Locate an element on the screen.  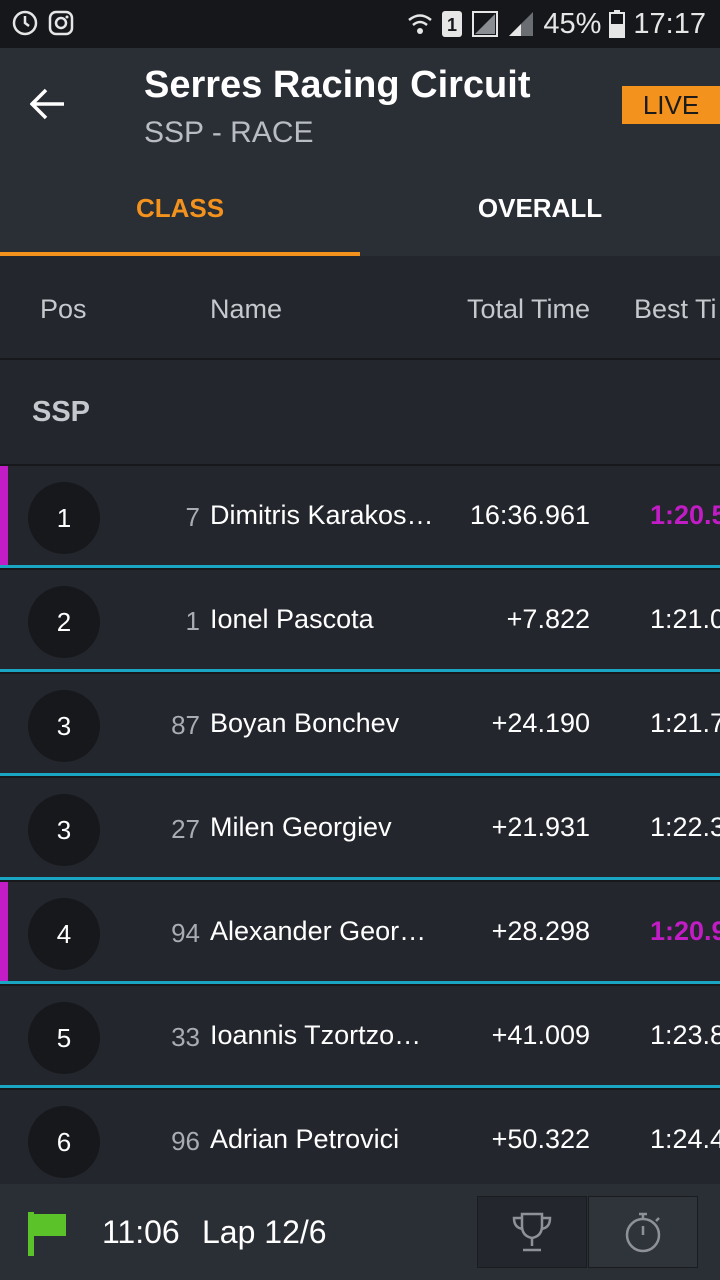
position-badge: 4 is located at coordinates (64, 934).